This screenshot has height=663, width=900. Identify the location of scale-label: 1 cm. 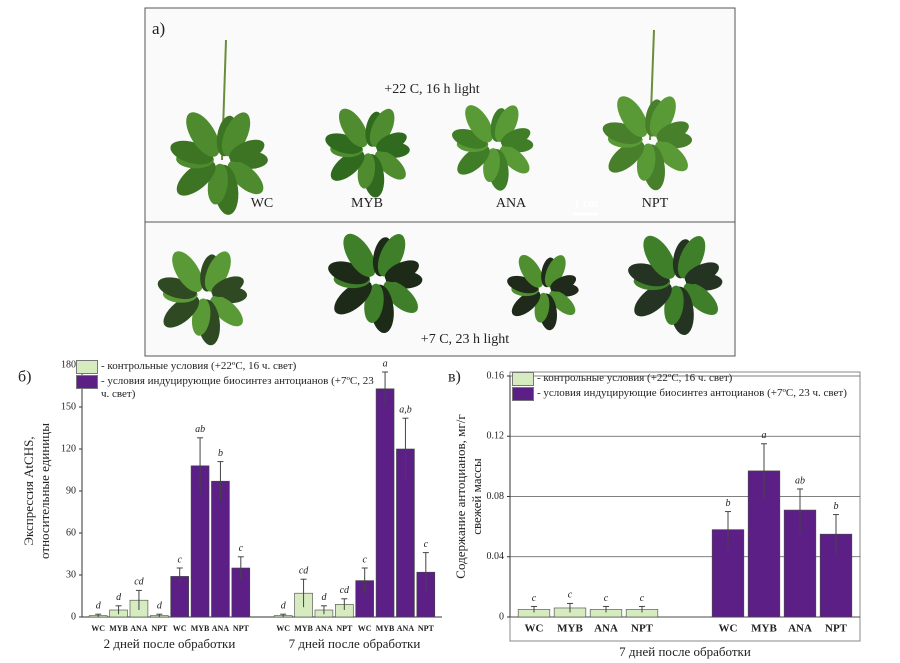
(586, 203).